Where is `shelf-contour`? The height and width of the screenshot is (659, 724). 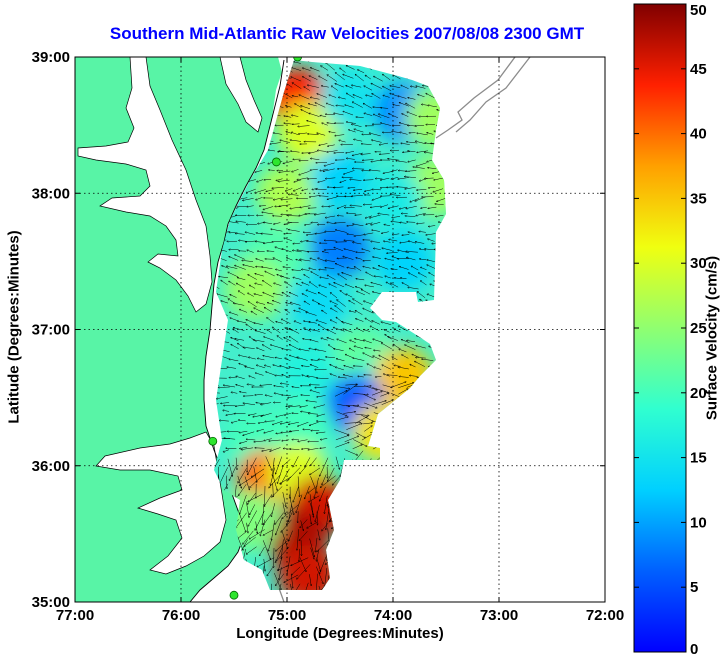 shelf-contour is located at coordinates (475, 98).